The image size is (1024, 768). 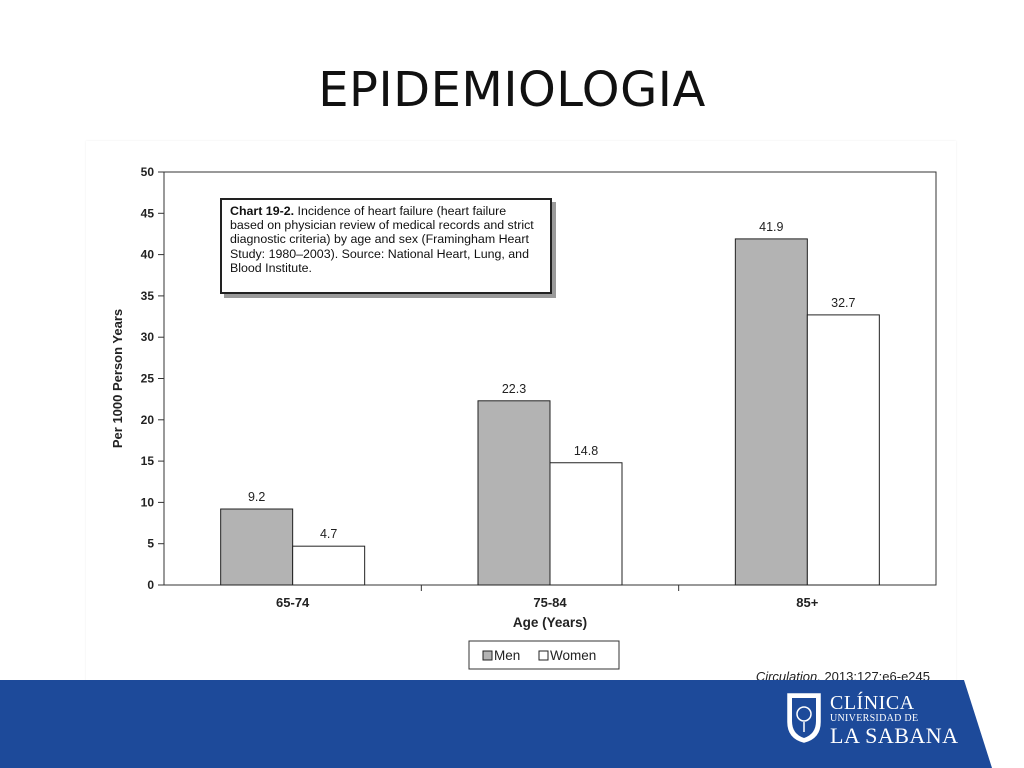 What do you see at coordinates (148, 420) in the screenshot?
I see `y-tick-label: 20` at bounding box center [148, 420].